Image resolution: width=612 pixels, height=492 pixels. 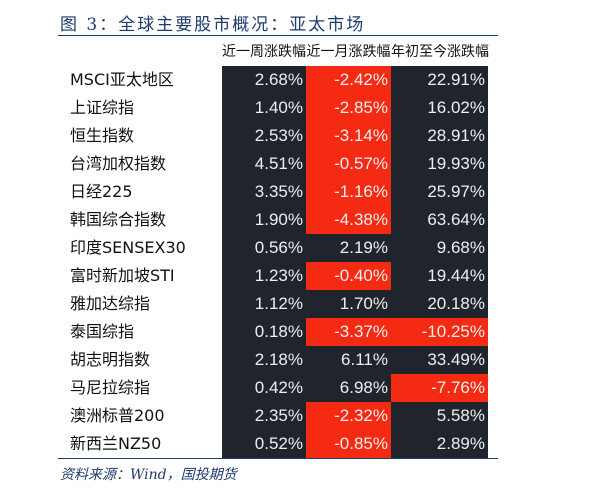 What do you see at coordinates (348, 332) in the screenshot?
I see `month-change-cell: -3.37%` at bounding box center [348, 332].